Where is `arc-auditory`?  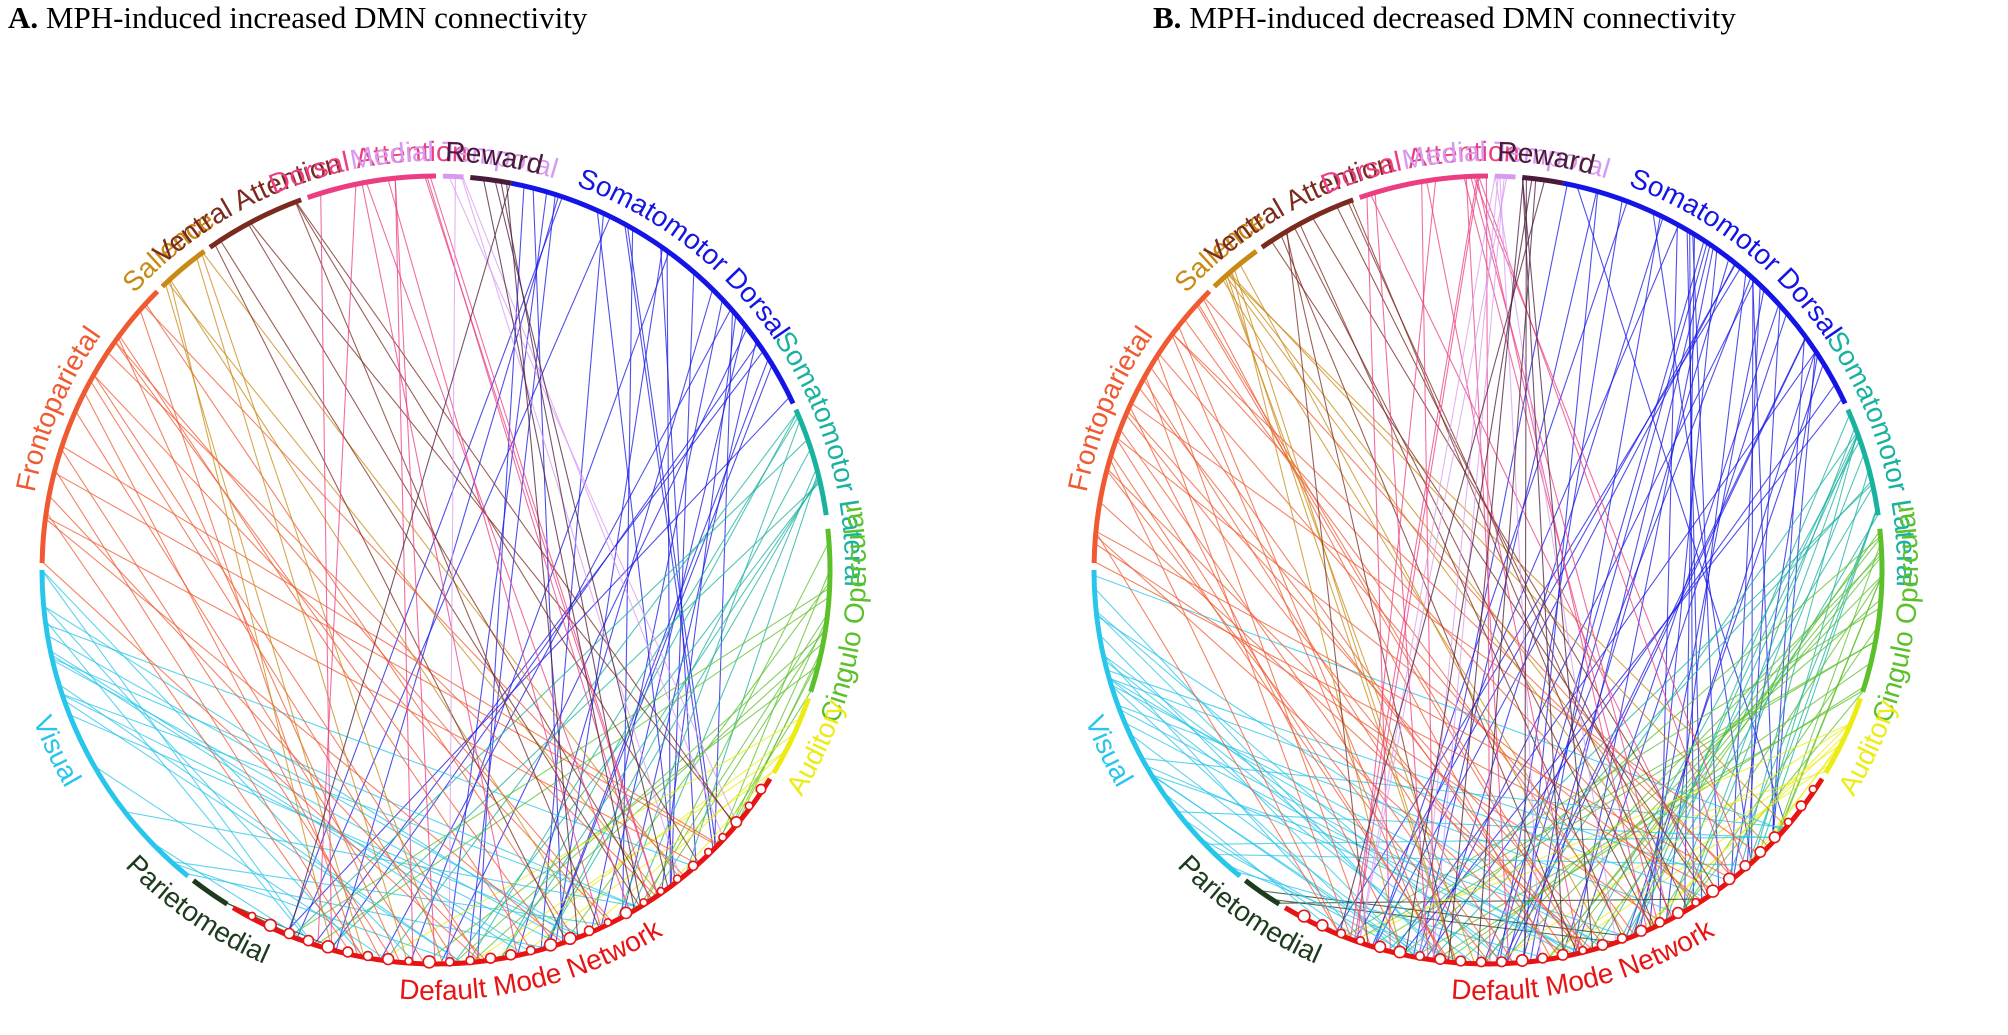
arc-auditory is located at coordinates (1843, 736).